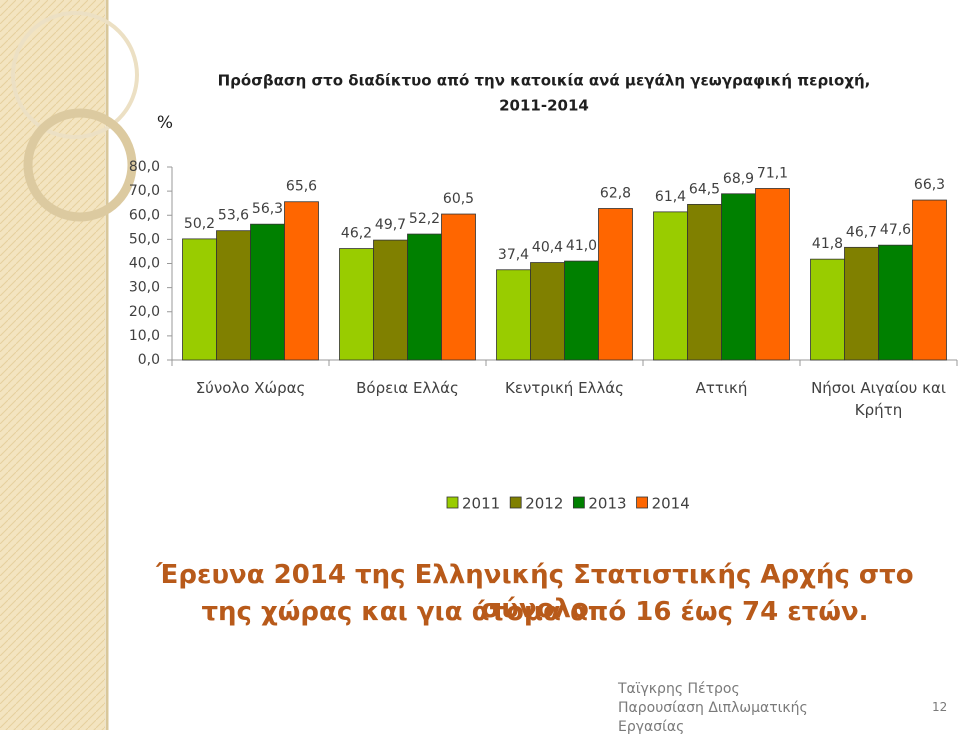 This screenshot has height=737, width=960. What do you see at coordinates (144, 239) in the screenshot?
I see `y-tick-label: 50,0` at bounding box center [144, 239].